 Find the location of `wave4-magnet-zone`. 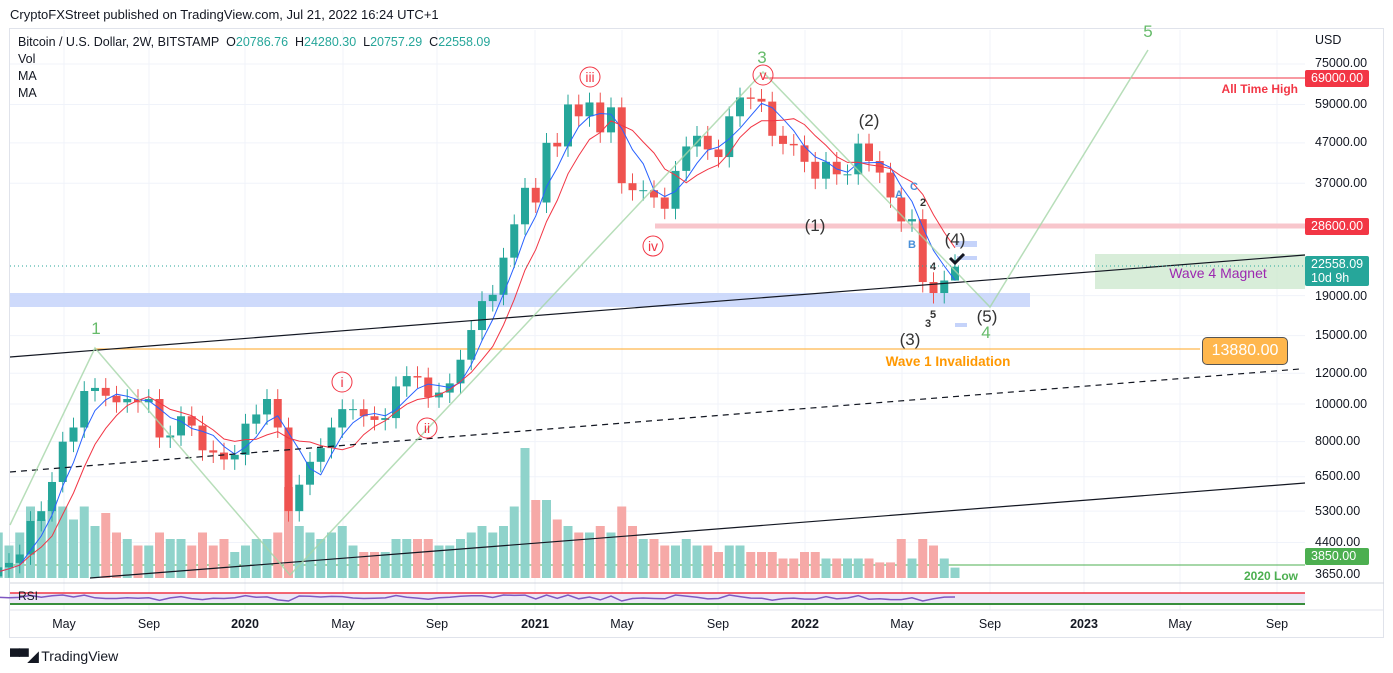

wave4-magnet-zone is located at coordinates (1200, 271).